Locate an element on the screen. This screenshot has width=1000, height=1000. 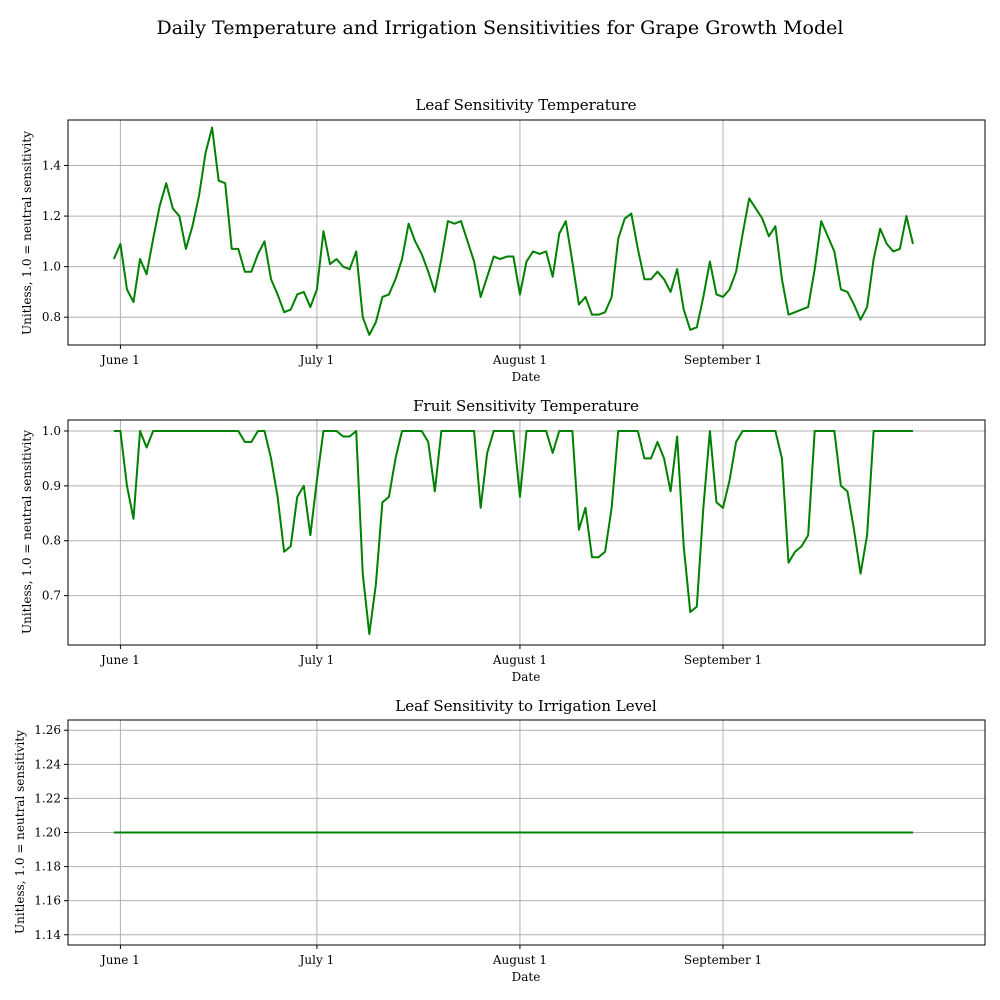
chart-title: Leaf Sensitivity to Irrigation Level is located at coordinates (526, 706).